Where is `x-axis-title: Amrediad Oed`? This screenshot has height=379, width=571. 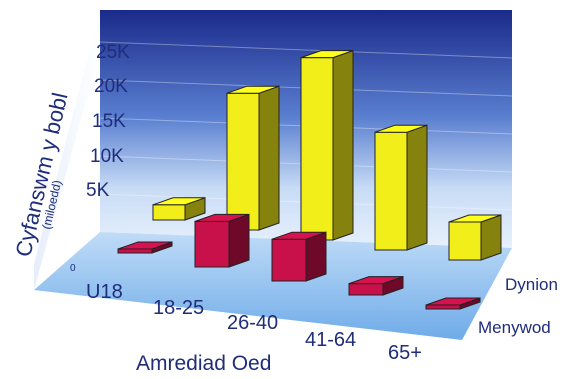
x-axis-title: Amrediad Oed is located at coordinates (203, 363).